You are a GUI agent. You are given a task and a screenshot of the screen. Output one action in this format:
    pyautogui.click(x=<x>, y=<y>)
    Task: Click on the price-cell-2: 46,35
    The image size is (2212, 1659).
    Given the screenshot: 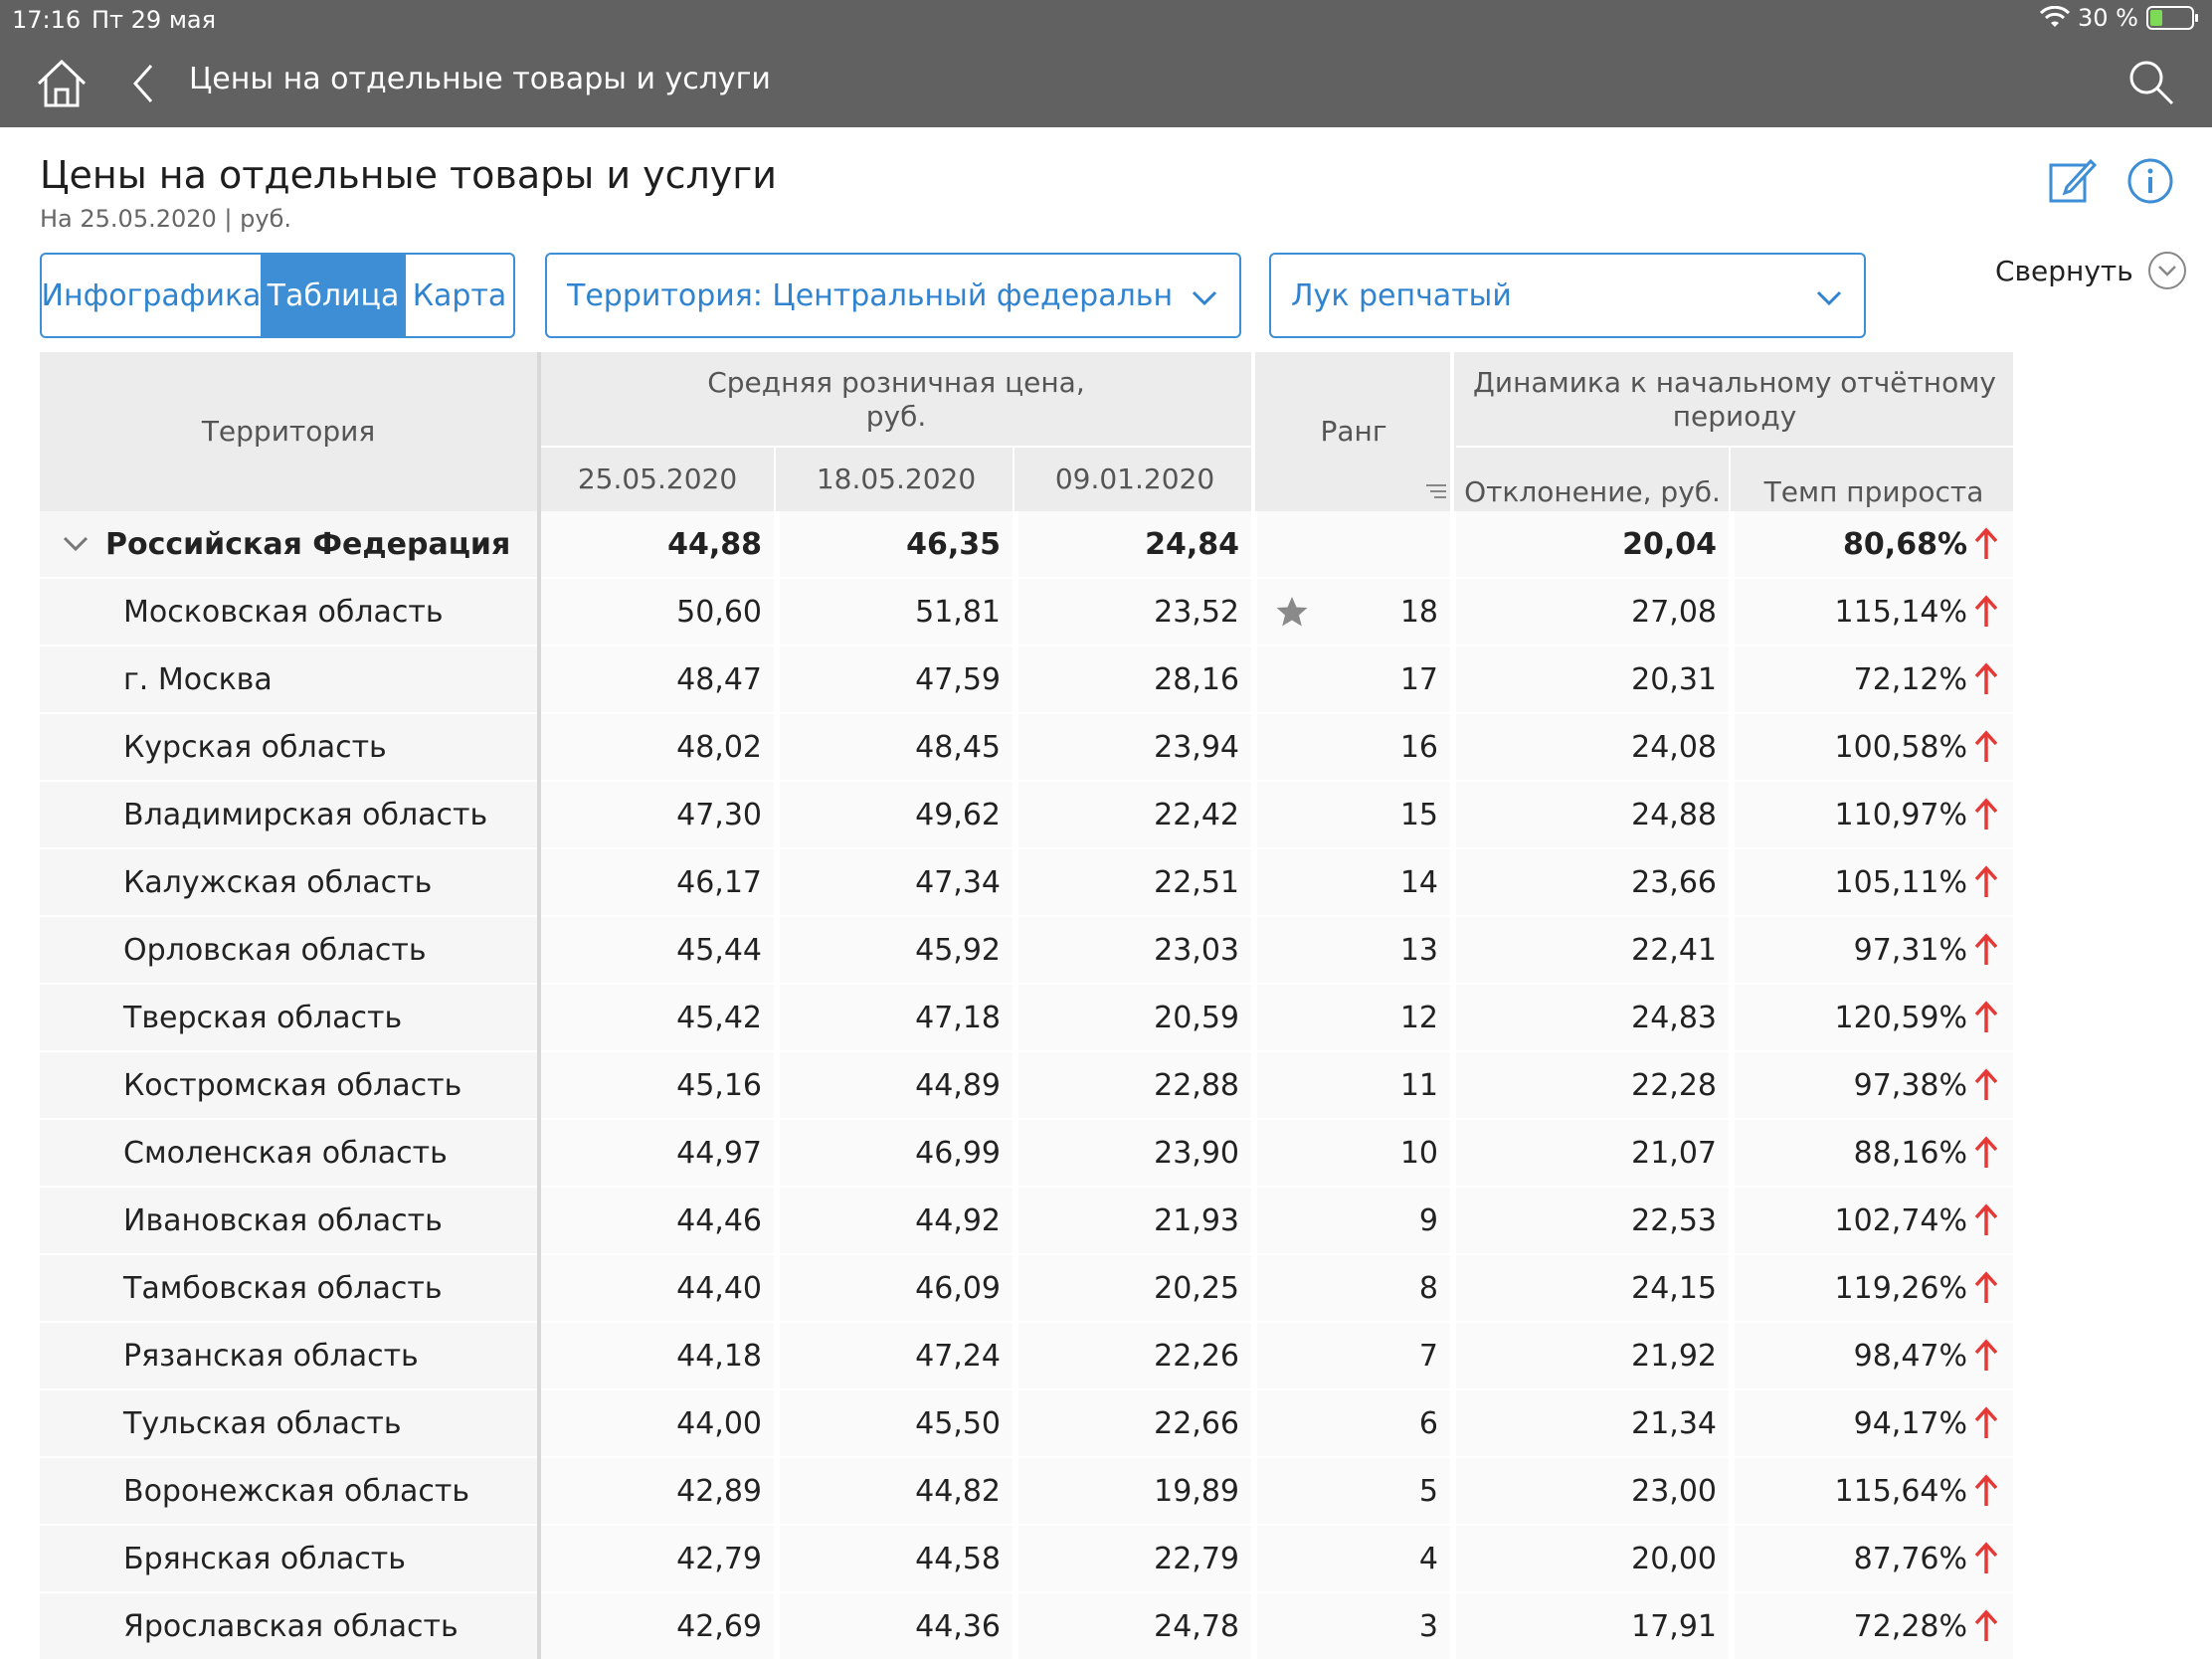 What is the action you would take?
    pyautogui.click(x=896, y=544)
    